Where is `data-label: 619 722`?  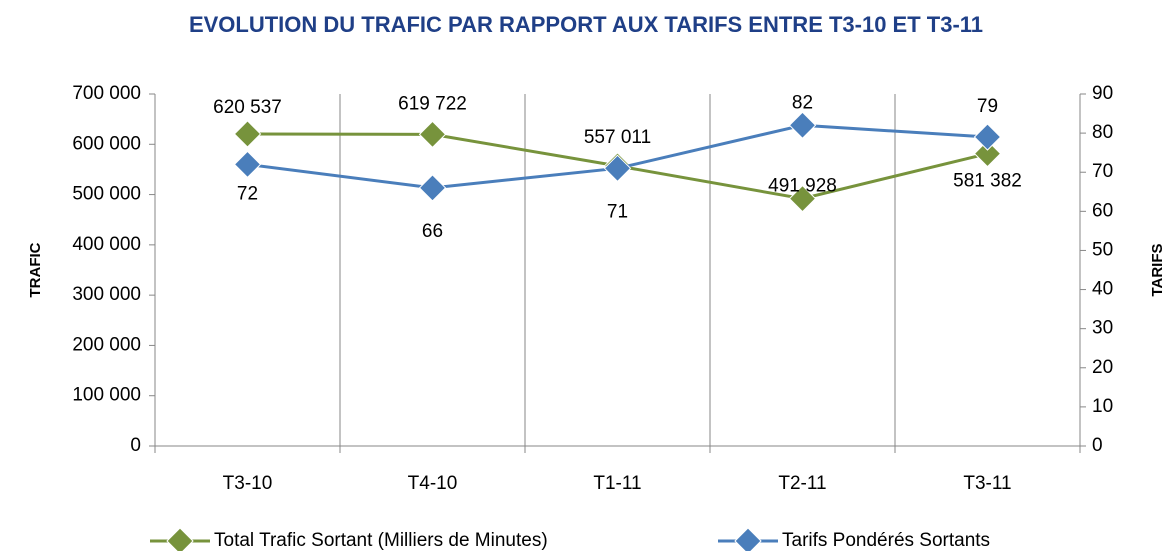 data-label: 619 722 is located at coordinates (432, 103).